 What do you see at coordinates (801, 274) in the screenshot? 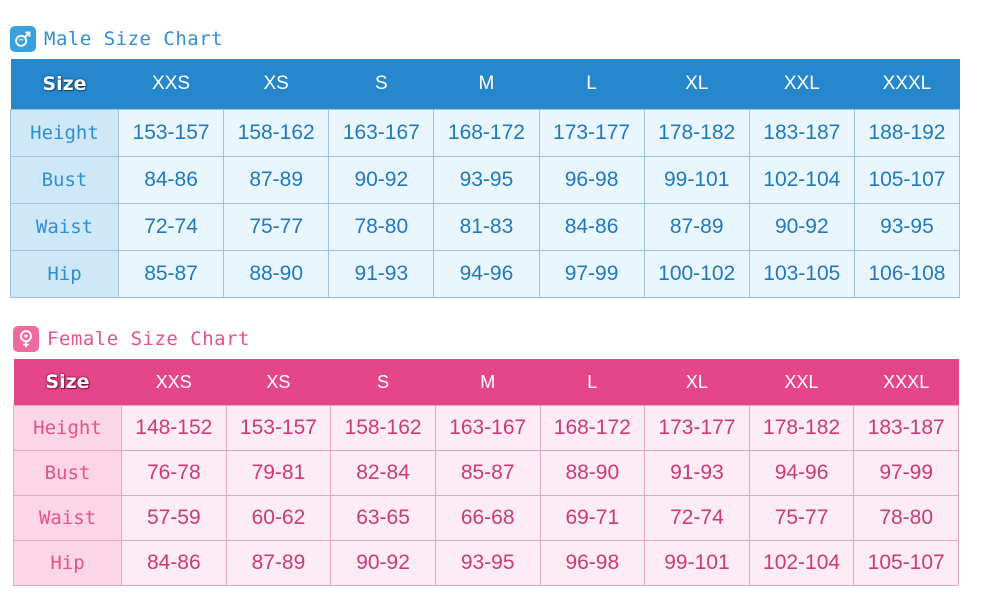
I see `table-cell: 103-105` at bounding box center [801, 274].